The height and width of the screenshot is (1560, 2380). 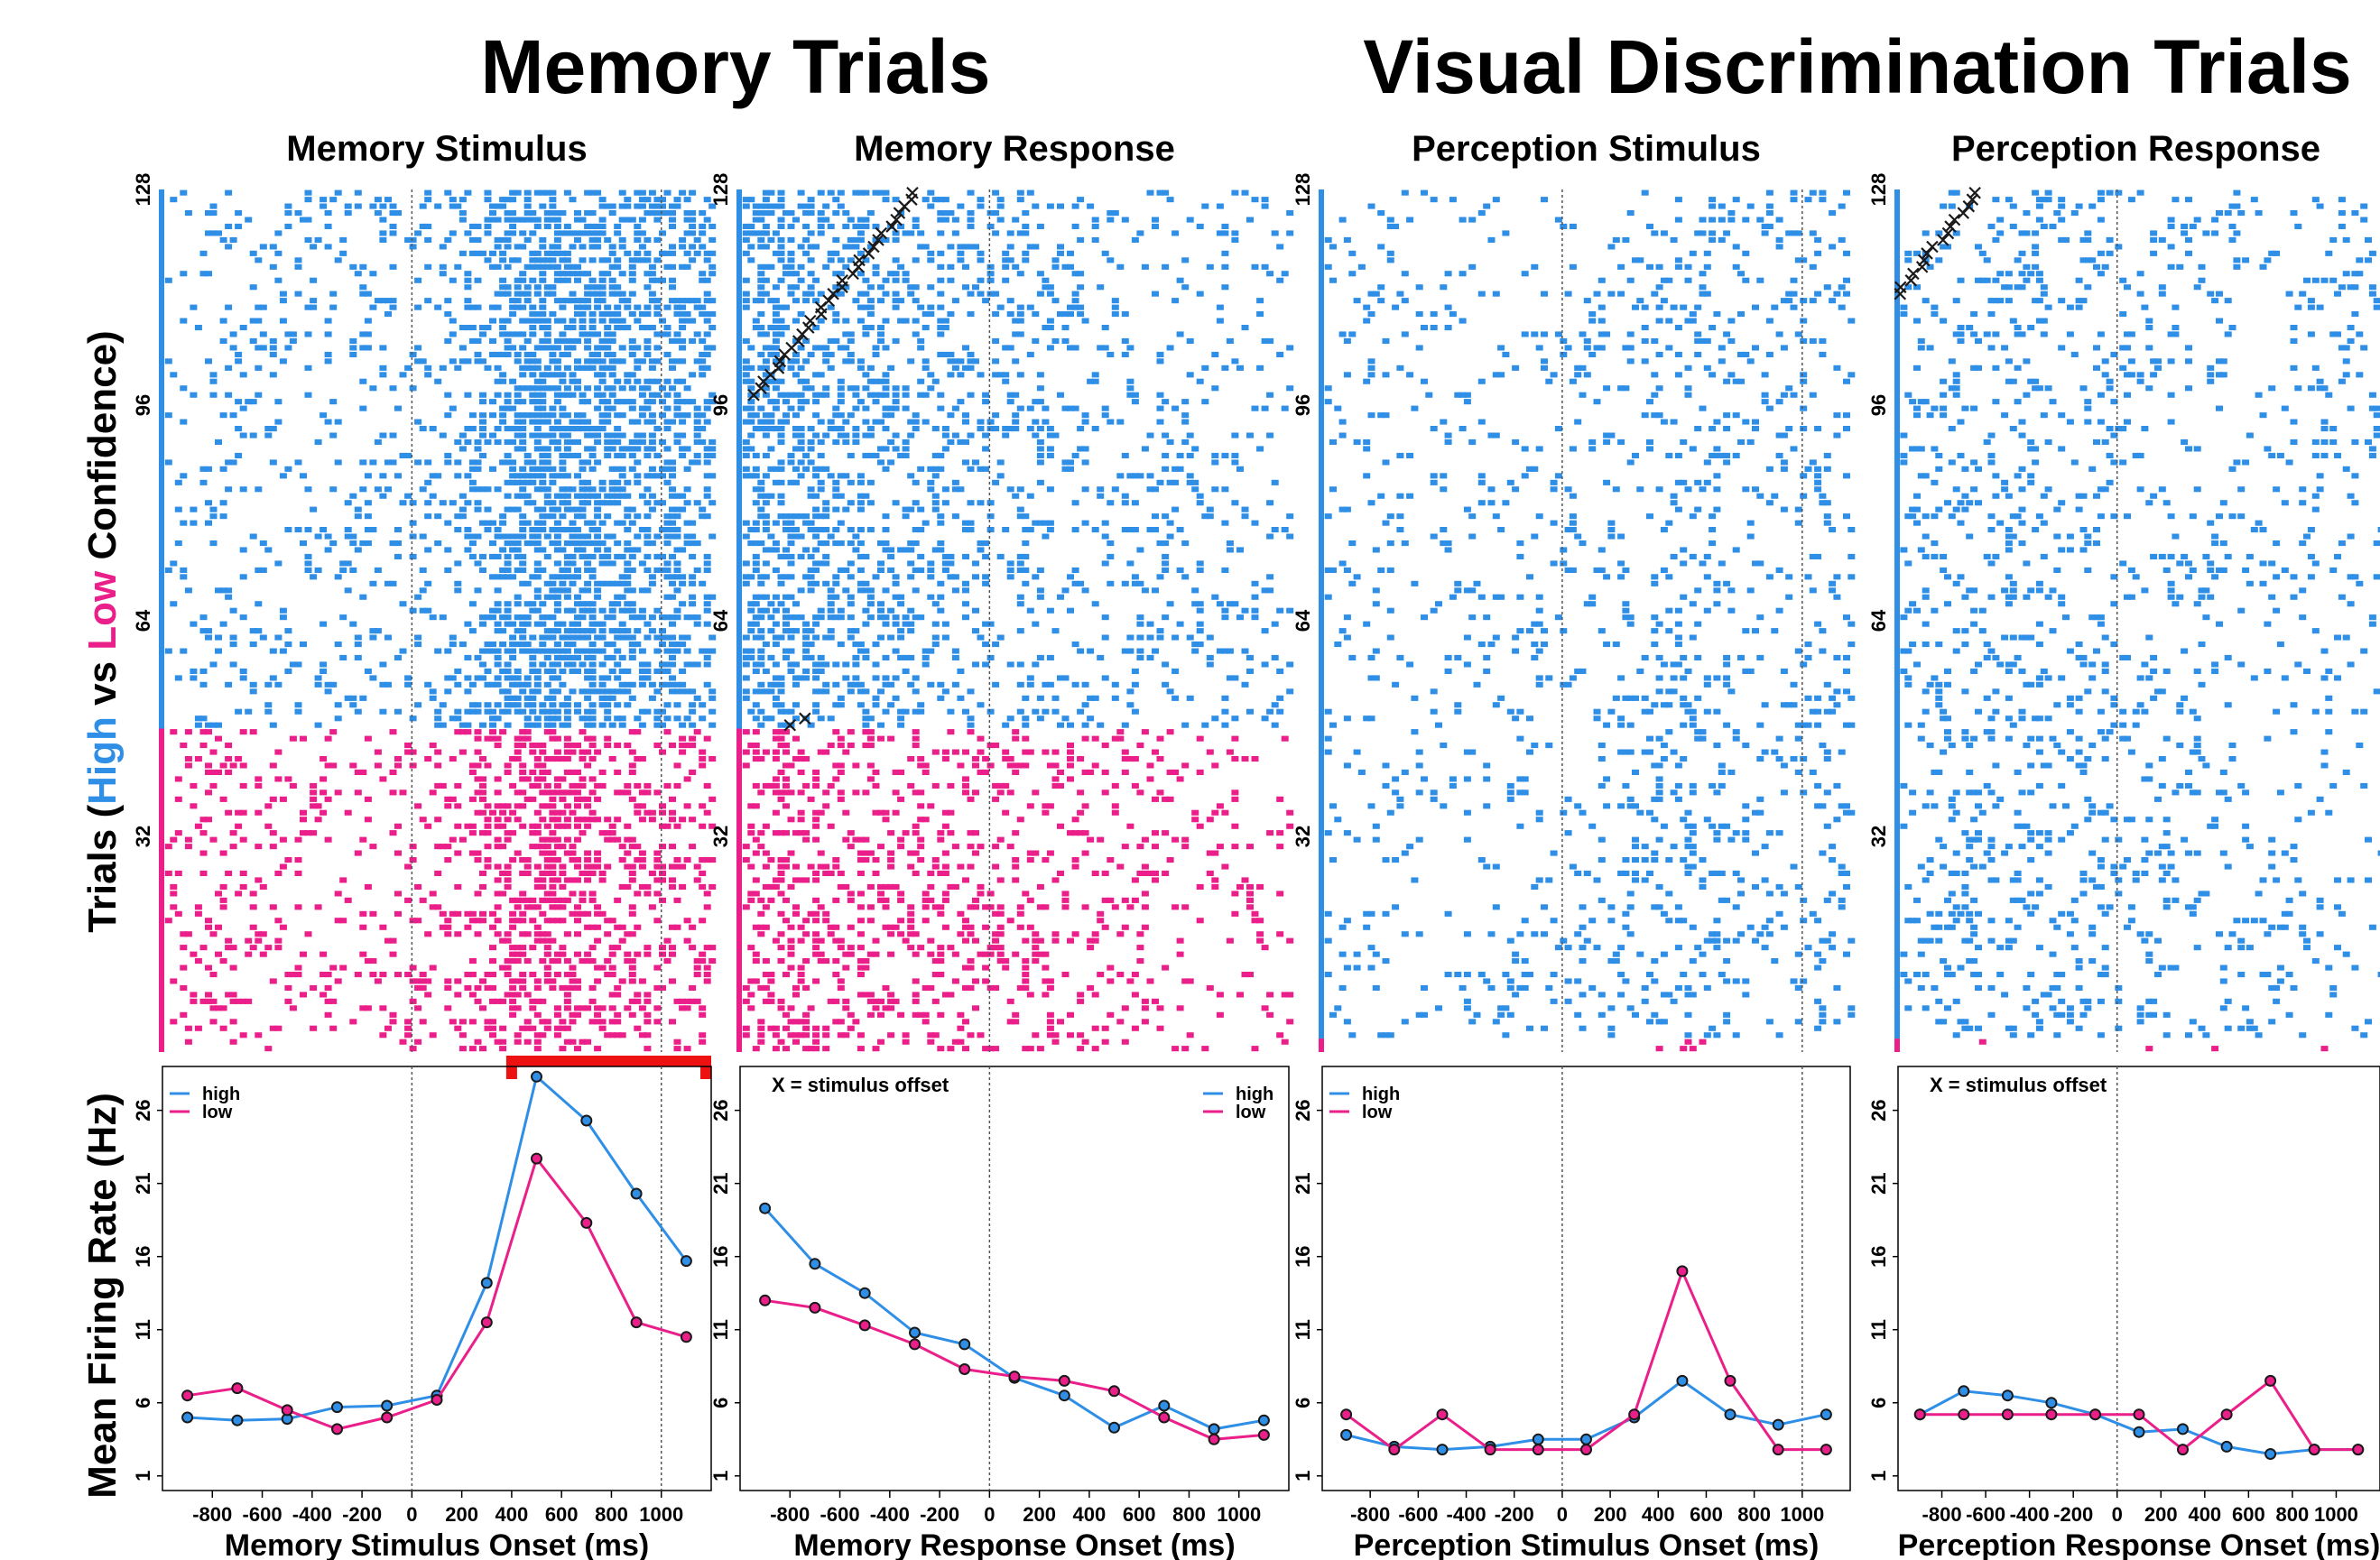 What do you see at coordinates (537, 1159) in the screenshot?
I see `series-point-low` at bounding box center [537, 1159].